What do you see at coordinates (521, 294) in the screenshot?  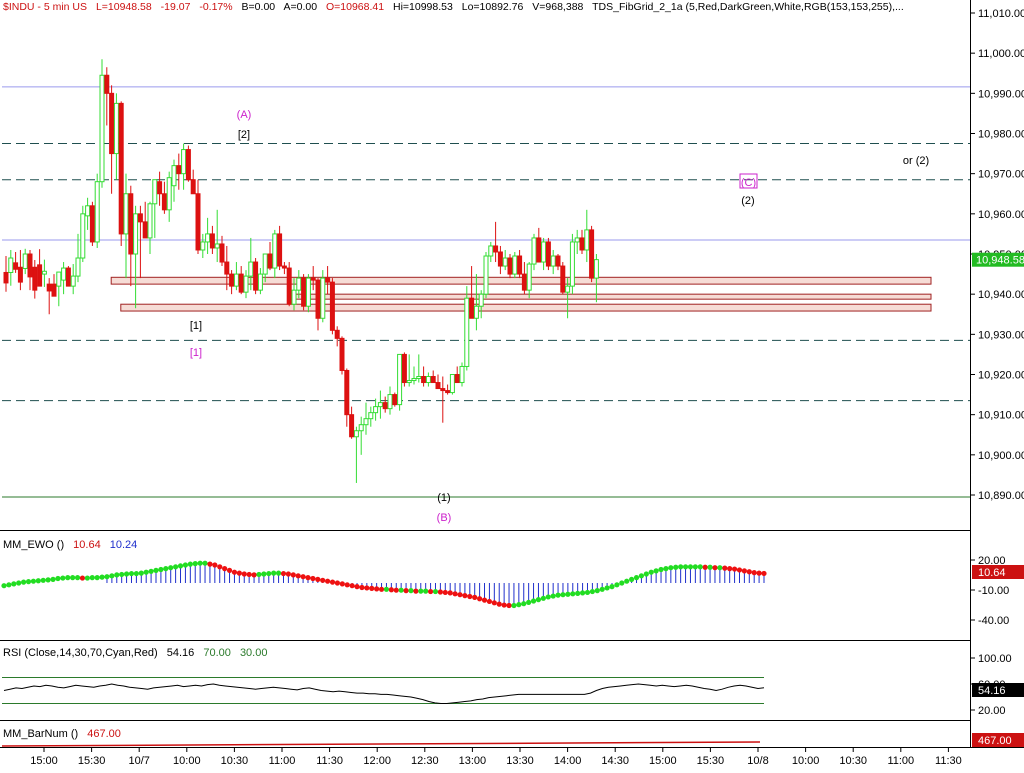 I see `support-zones` at bounding box center [521, 294].